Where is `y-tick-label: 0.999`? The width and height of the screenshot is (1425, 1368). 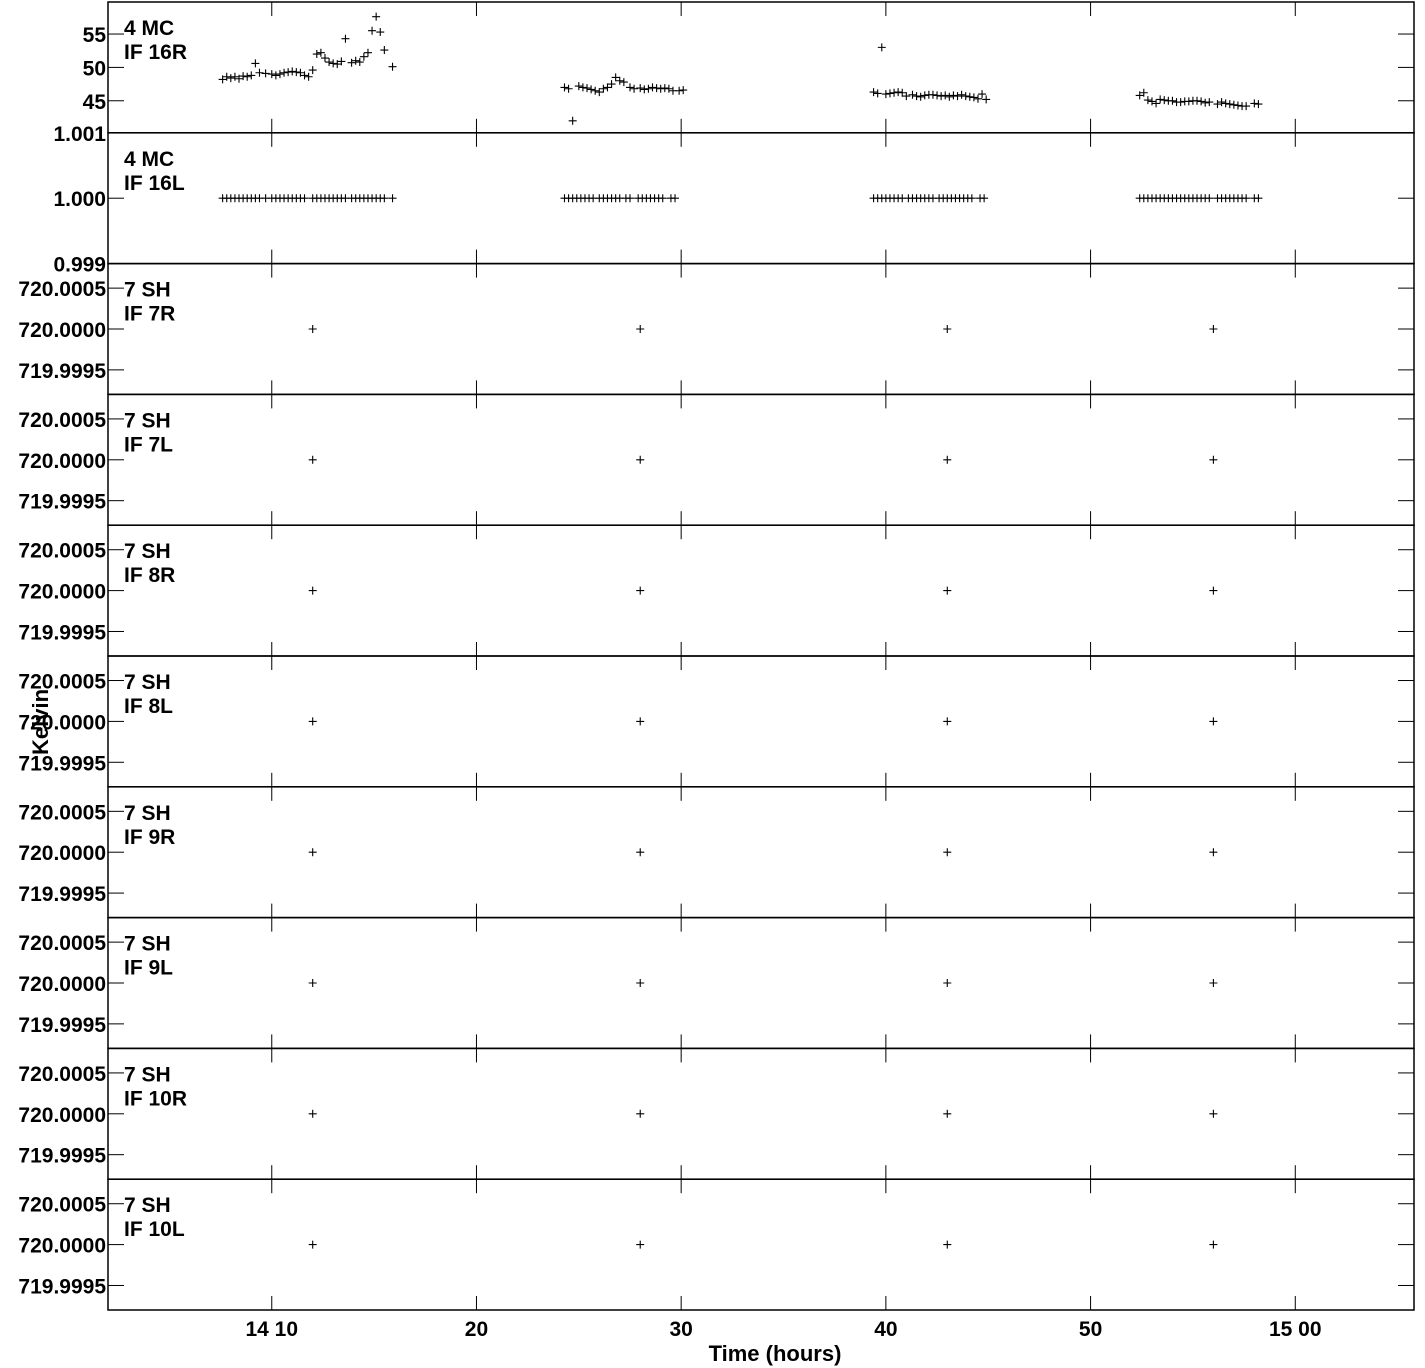 y-tick-label: 0.999 is located at coordinates (79, 265).